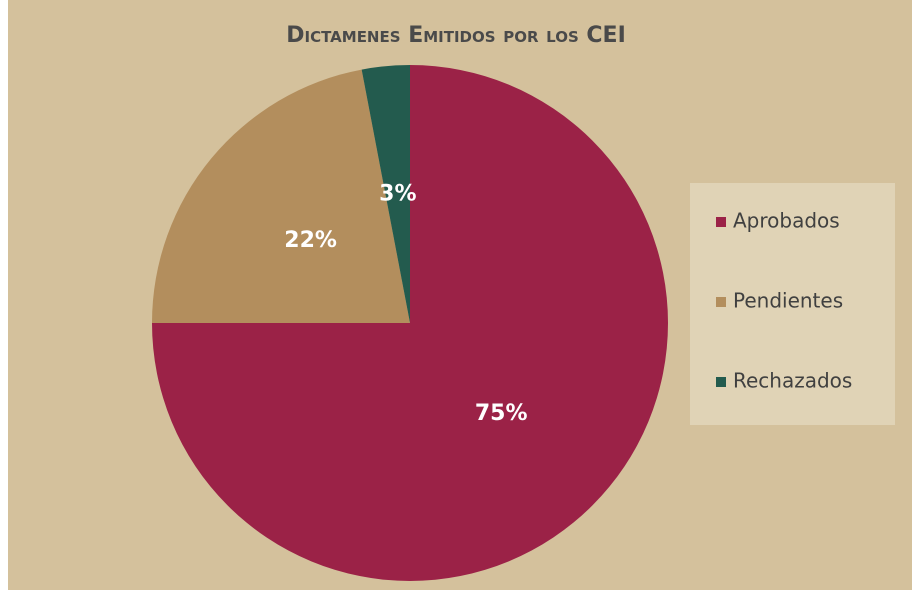 This screenshot has width=914, height=596. Describe the element at coordinates (786, 221) in the screenshot. I see `legend-label: Aprobados` at that location.